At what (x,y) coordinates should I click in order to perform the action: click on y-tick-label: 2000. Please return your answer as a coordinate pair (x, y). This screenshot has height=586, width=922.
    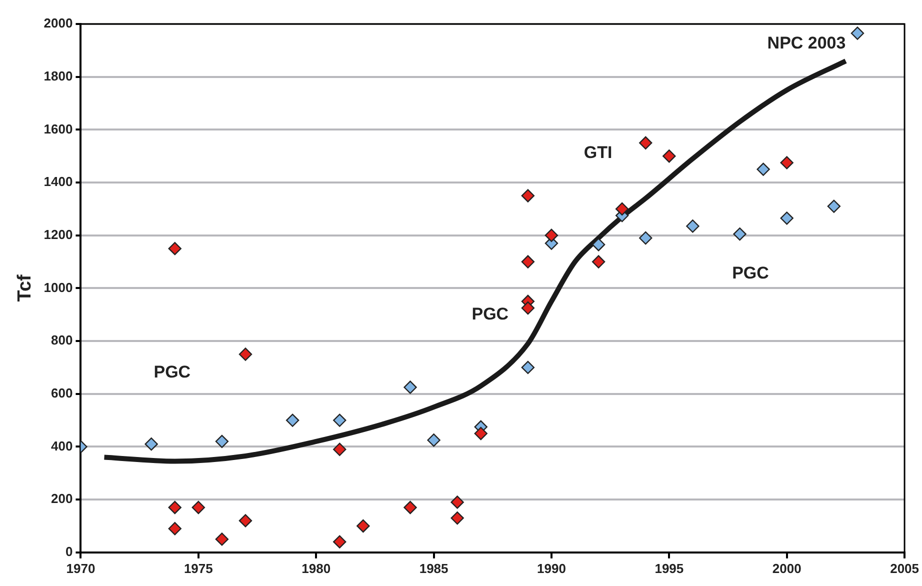
    Looking at the image, I should click on (58, 23).